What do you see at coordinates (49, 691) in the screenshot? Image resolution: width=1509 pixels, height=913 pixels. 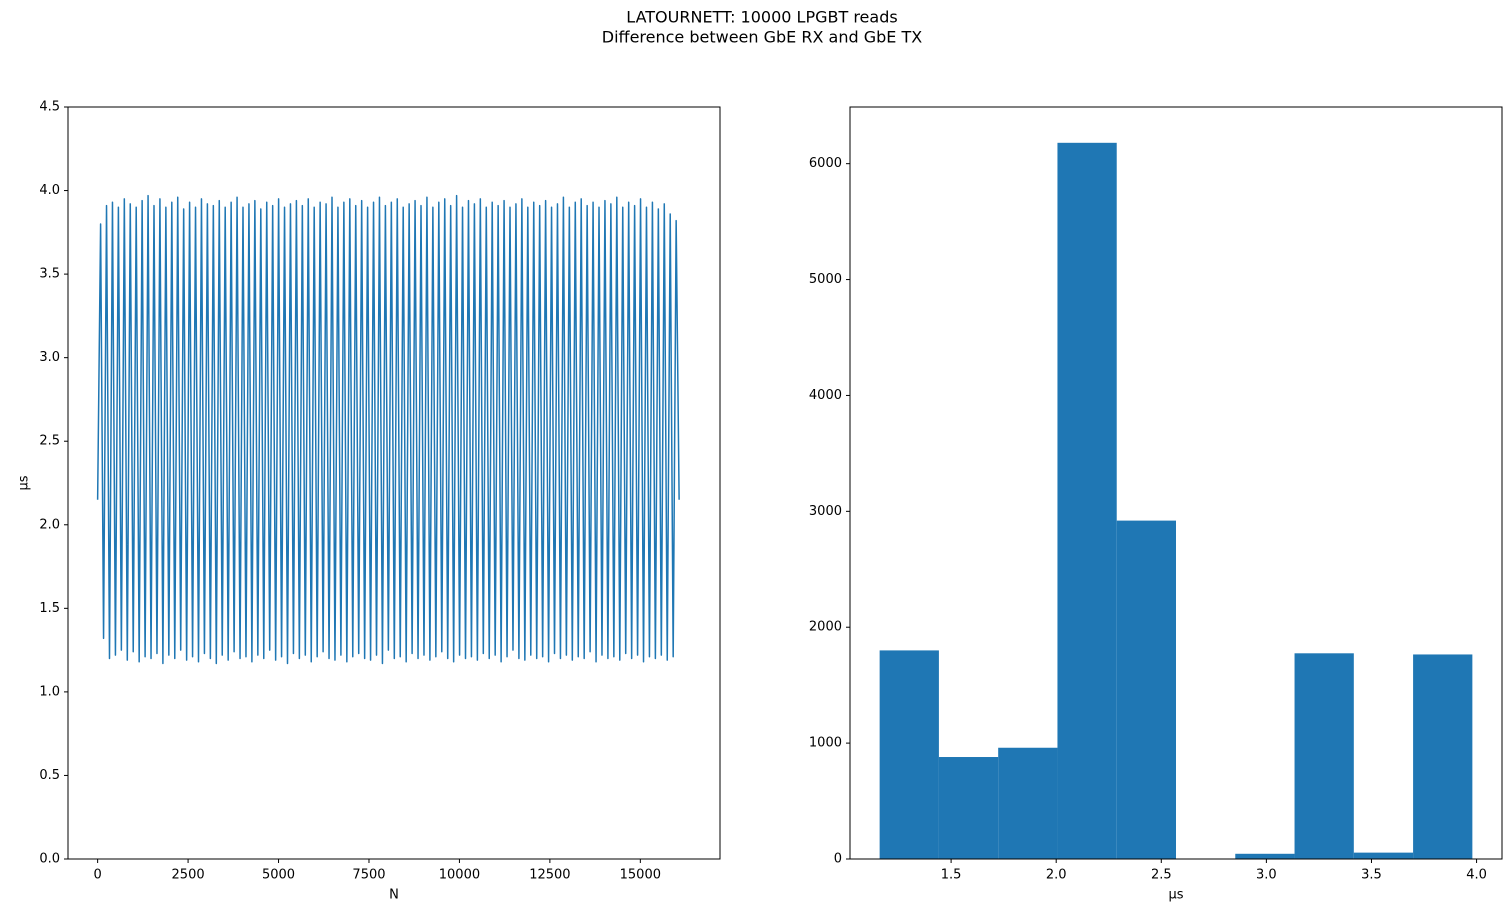 I see `y-tick-label: 1.0` at bounding box center [49, 691].